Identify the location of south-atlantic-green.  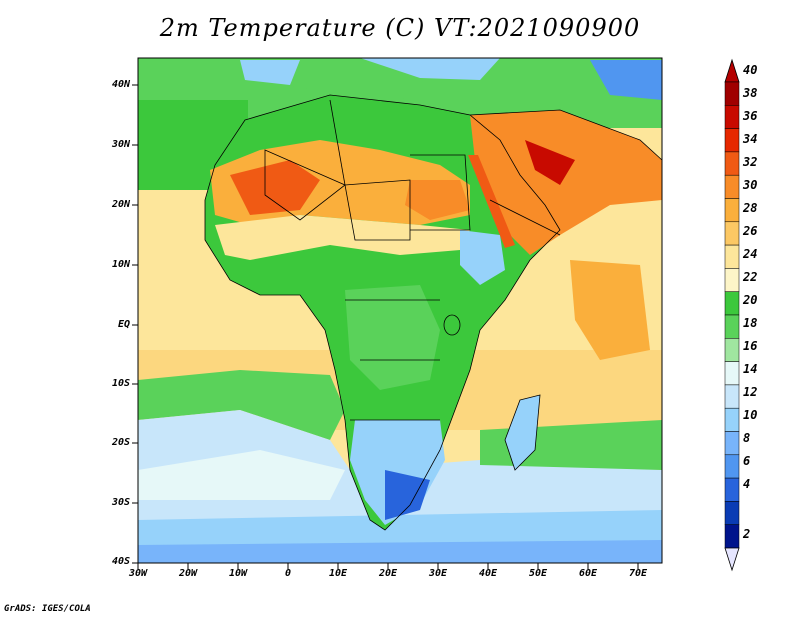
(241, 405).